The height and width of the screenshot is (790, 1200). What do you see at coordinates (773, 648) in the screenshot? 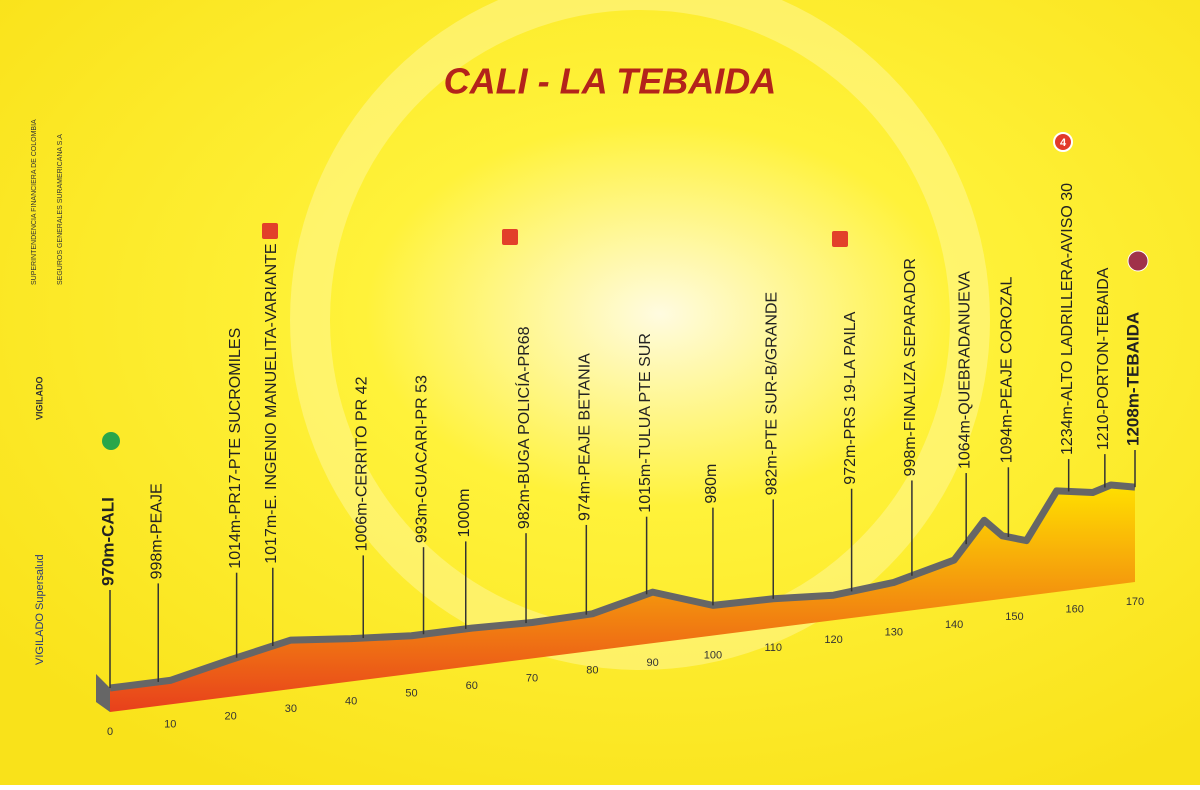
I see `x-tick-label: 110` at bounding box center [773, 648].